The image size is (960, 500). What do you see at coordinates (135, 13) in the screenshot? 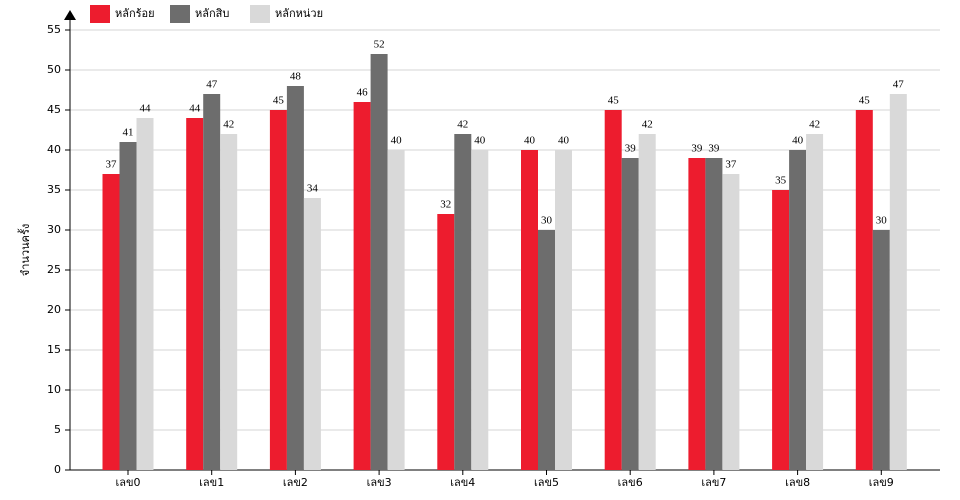
I see `legend-label: หลักร้อย` at bounding box center [135, 13].